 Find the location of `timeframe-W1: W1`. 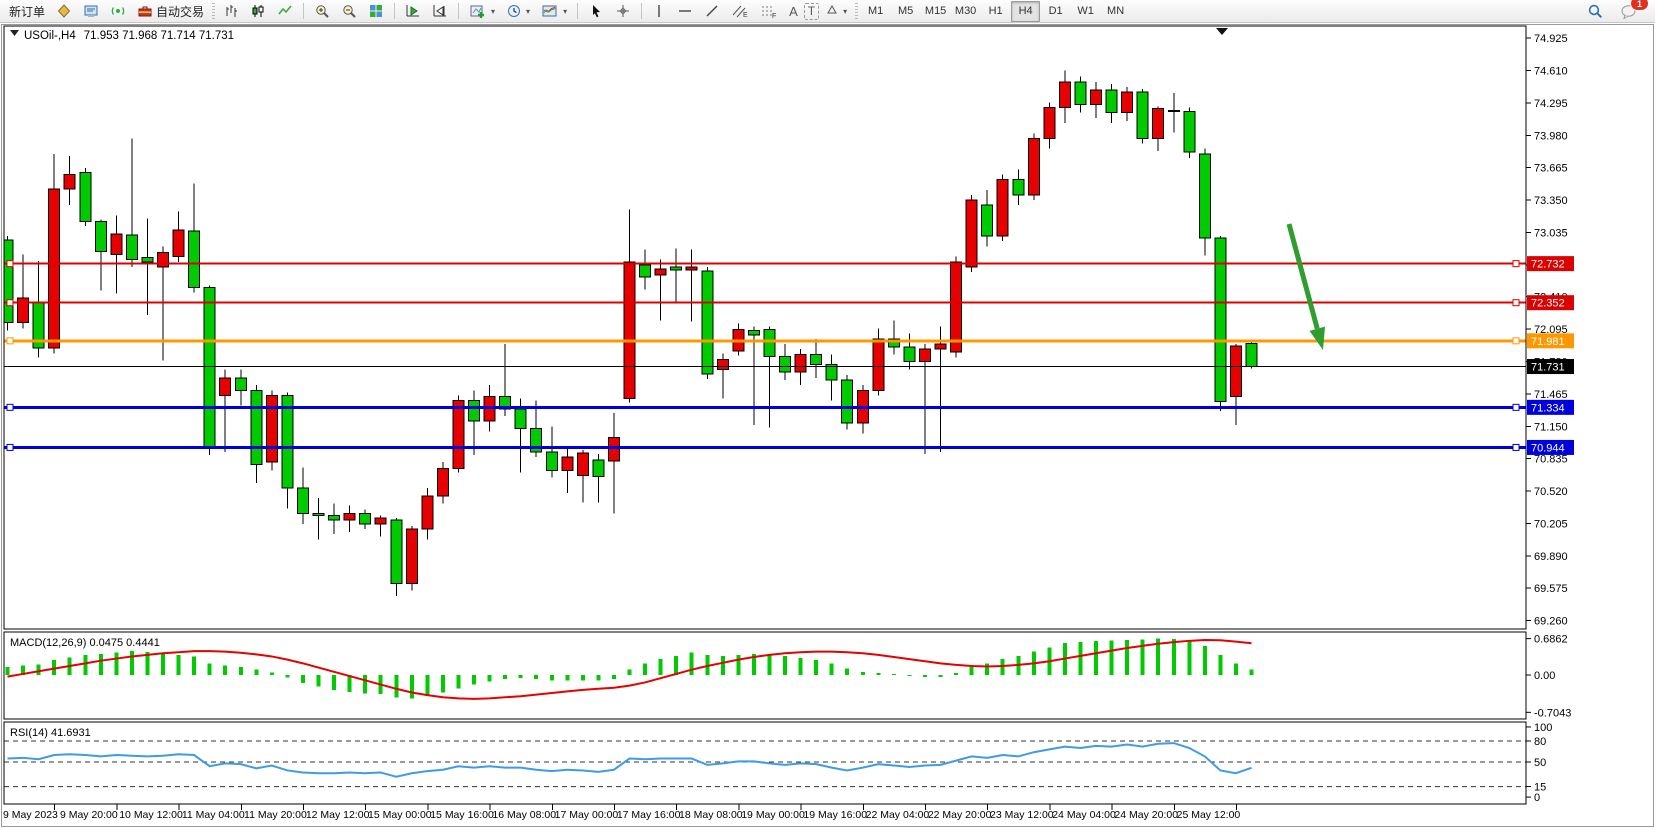

timeframe-W1: W1 is located at coordinates (1085, 11).